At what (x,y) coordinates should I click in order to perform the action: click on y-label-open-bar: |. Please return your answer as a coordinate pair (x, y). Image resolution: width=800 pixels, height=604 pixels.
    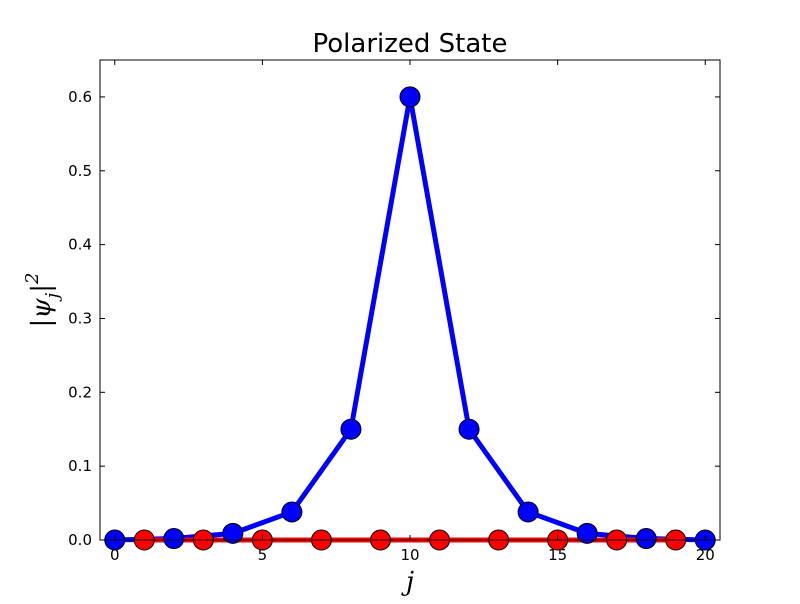
    Looking at the image, I should click on (42, 323).